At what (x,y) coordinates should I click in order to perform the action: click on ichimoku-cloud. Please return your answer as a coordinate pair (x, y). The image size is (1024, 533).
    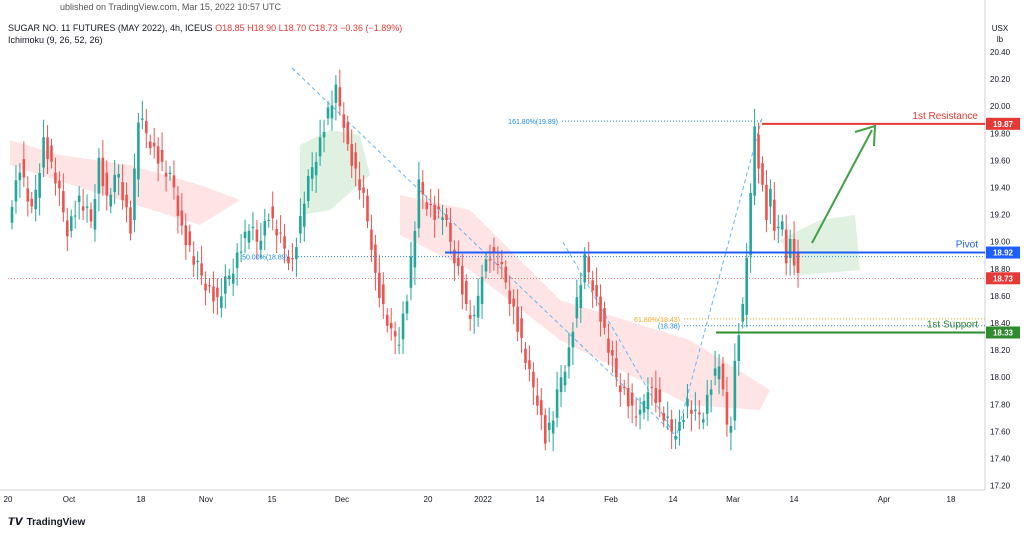
    Looking at the image, I should click on (585, 302).